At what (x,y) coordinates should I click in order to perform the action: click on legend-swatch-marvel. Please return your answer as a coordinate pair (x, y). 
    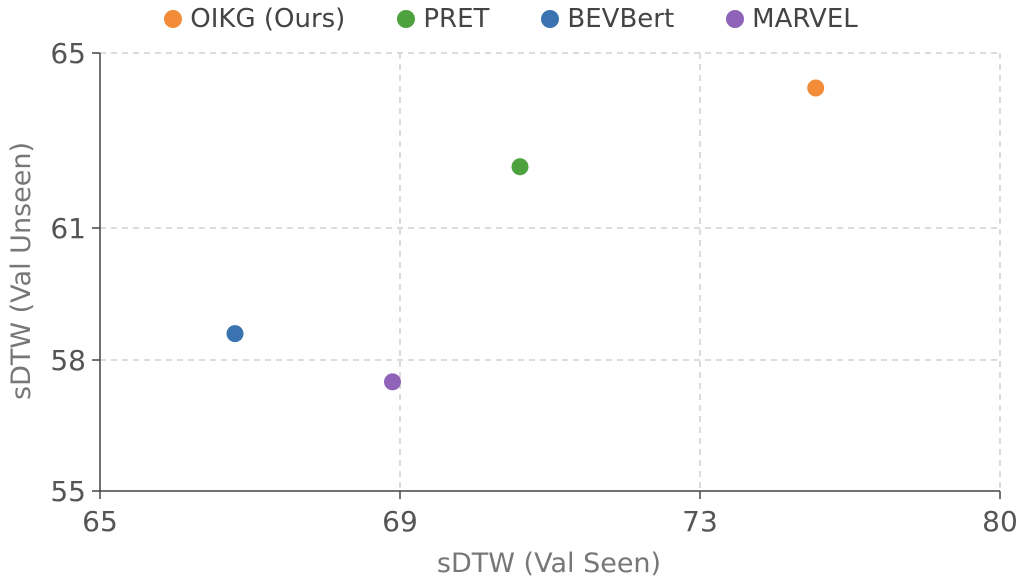
    Looking at the image, I should click on (735, 19).